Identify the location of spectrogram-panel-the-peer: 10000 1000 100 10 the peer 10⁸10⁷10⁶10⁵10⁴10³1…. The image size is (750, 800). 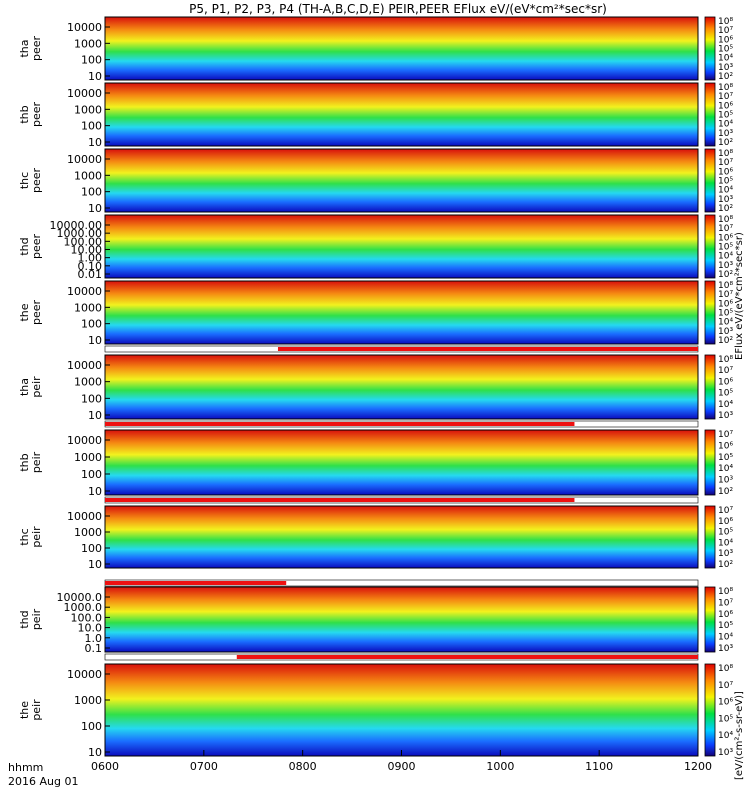
(375, 316).